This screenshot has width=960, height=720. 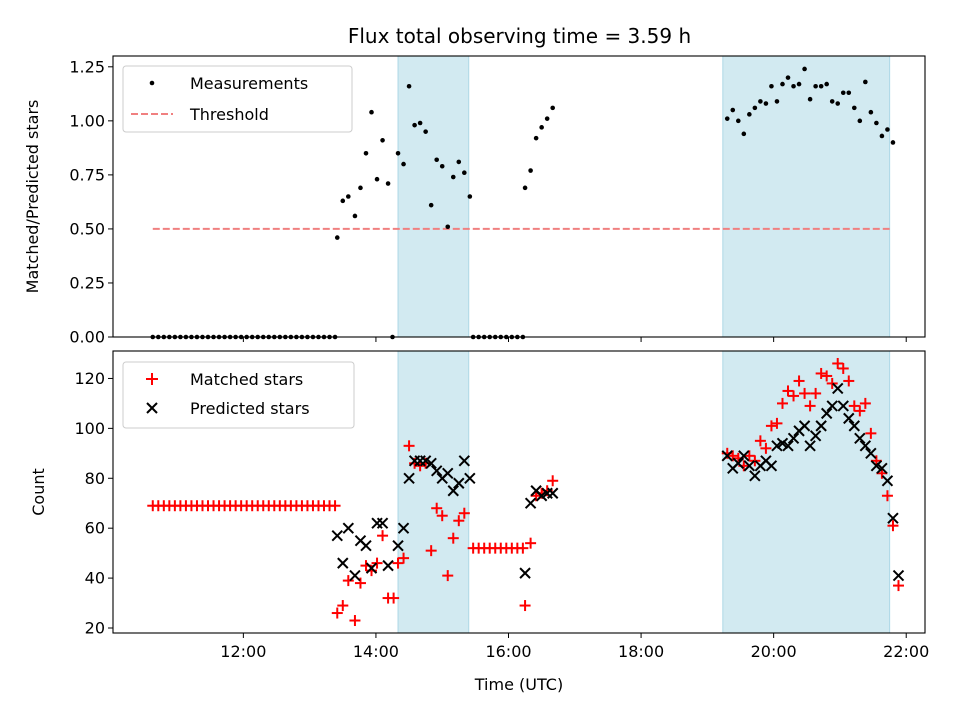 I want to click on x-tick-label: 14:00, so click(x=376, y=651).